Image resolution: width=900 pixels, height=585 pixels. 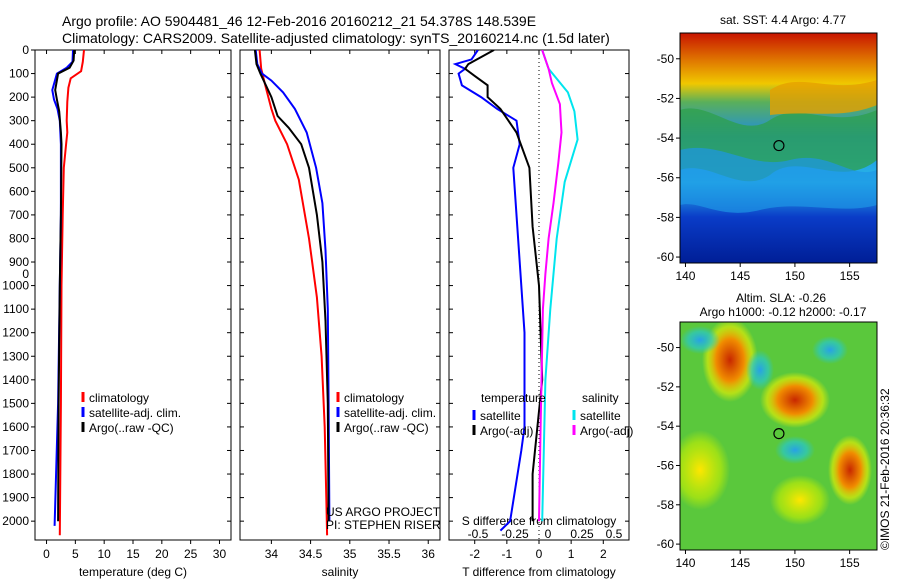 I want to click on legend-label: climatology, so click(x=119, y=398).